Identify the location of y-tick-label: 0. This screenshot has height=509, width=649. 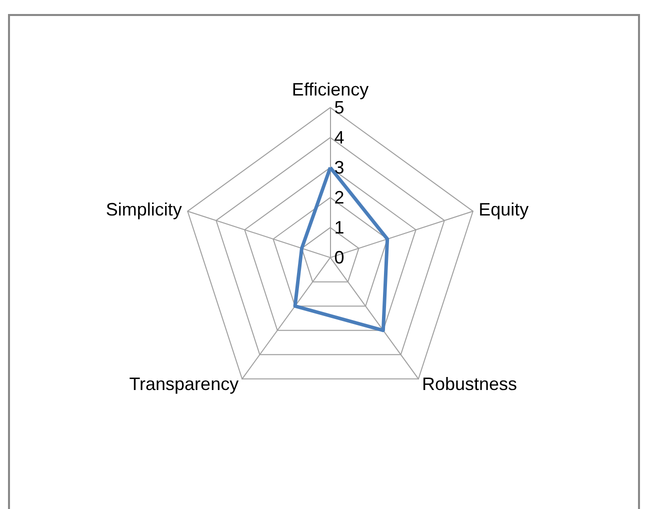
(339, 258).